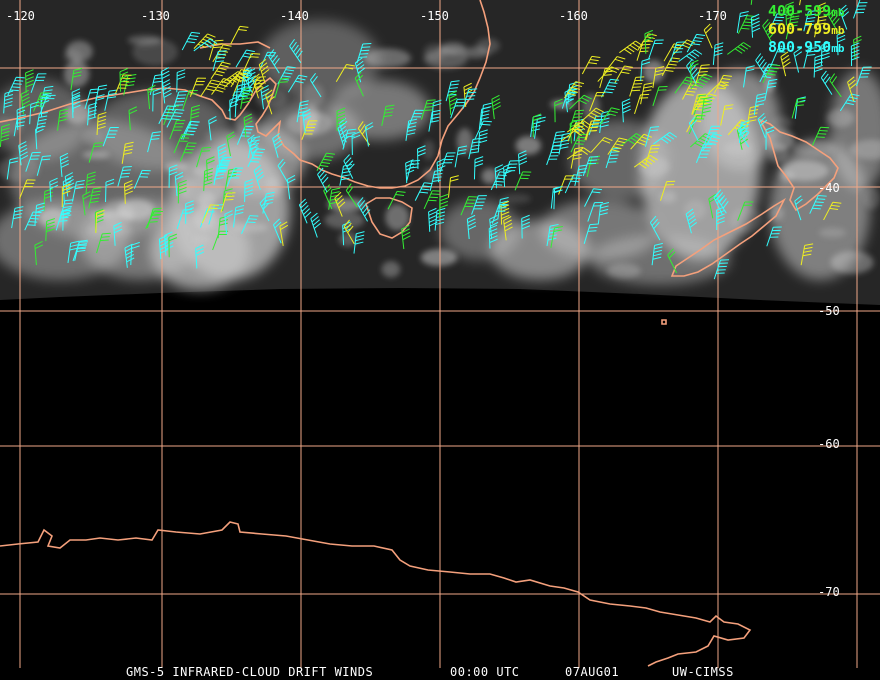  What do you see at coordinates (366, 16) in the screenshot?
I see `longitude-labels: -120 -130 -140 -150 -160 -170` at bounding box center [366, 16].